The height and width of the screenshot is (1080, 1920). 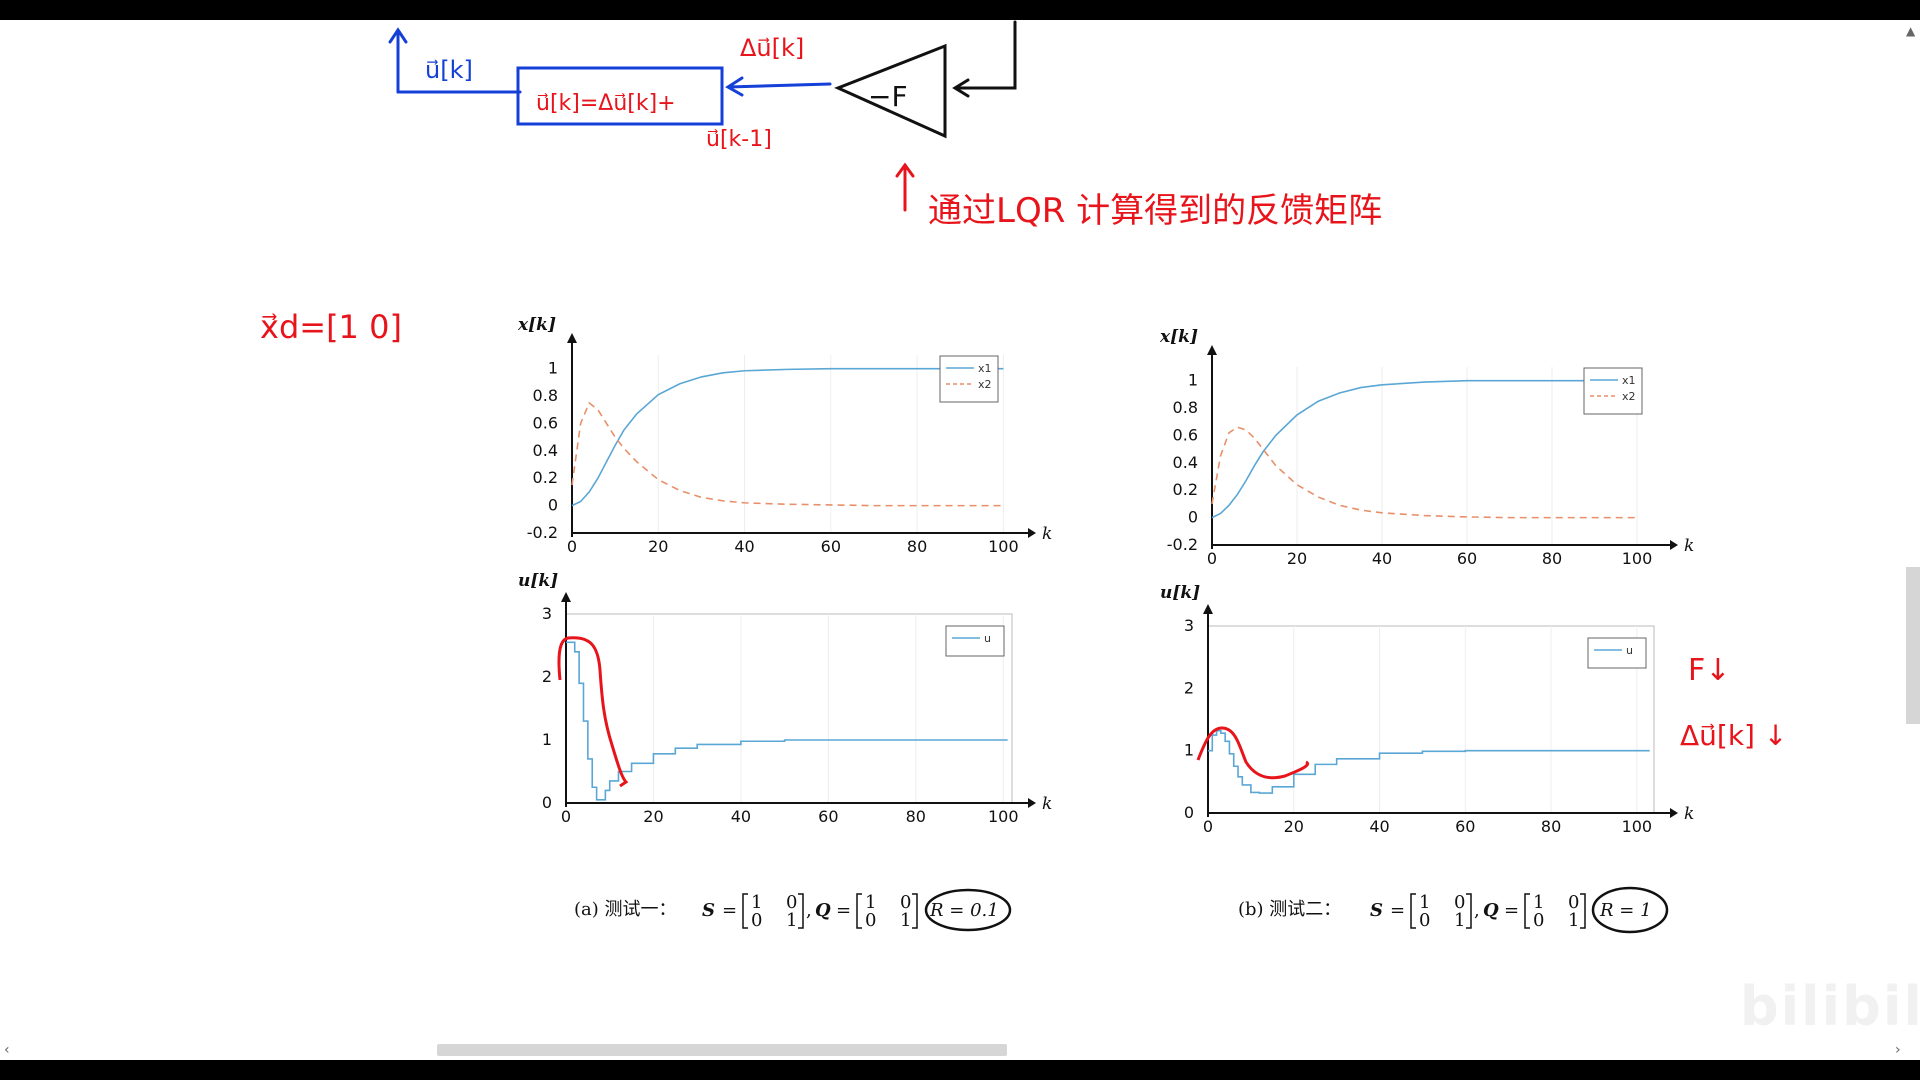 What do you see at coordinates (1689, 546) in the screenshot?
I see `x-axis-label: k` at bounding box center [1689, 546].